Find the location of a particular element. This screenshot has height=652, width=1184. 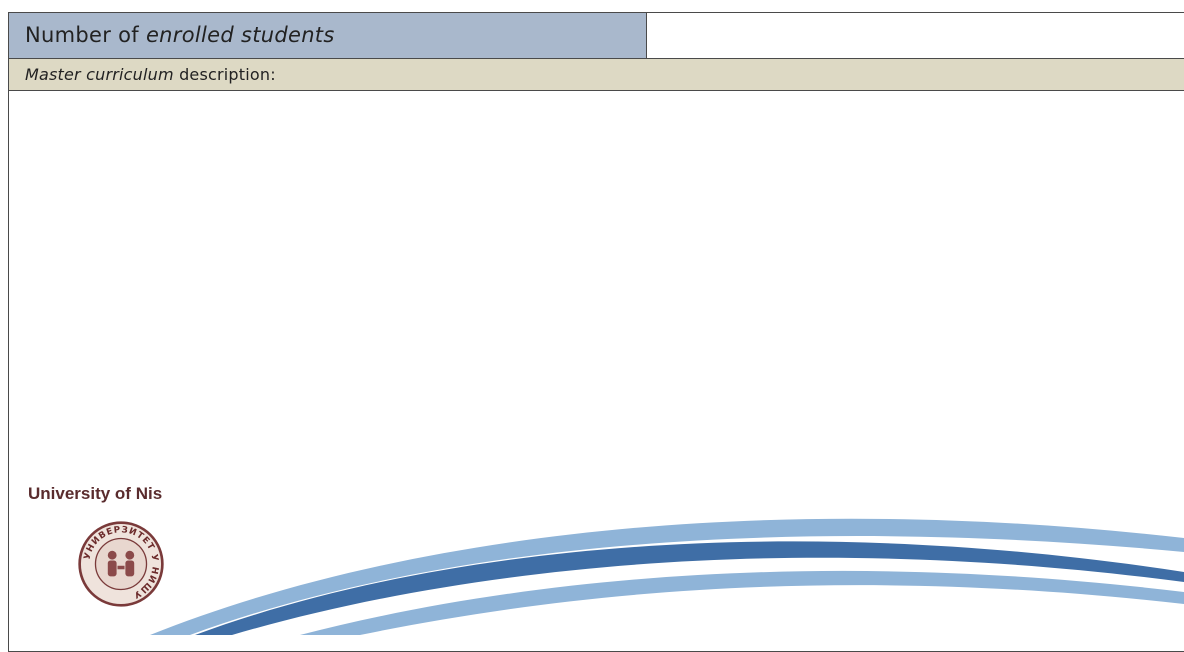

enrolled-students-value is located at coordinates (915, 35).